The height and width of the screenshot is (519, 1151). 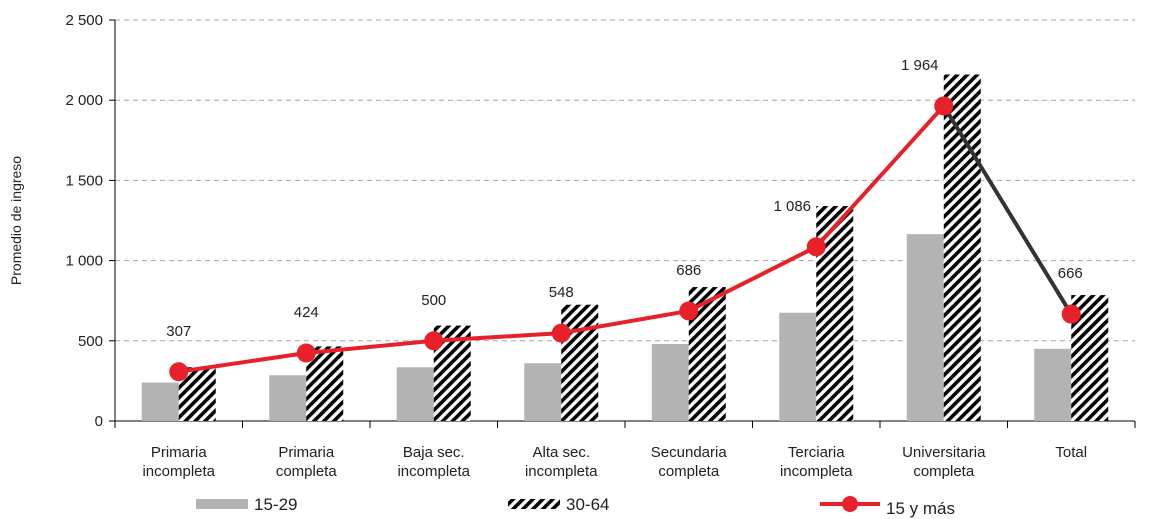 I want to click on data-label-15-y-mas: 686, so click(x=688, y=270).